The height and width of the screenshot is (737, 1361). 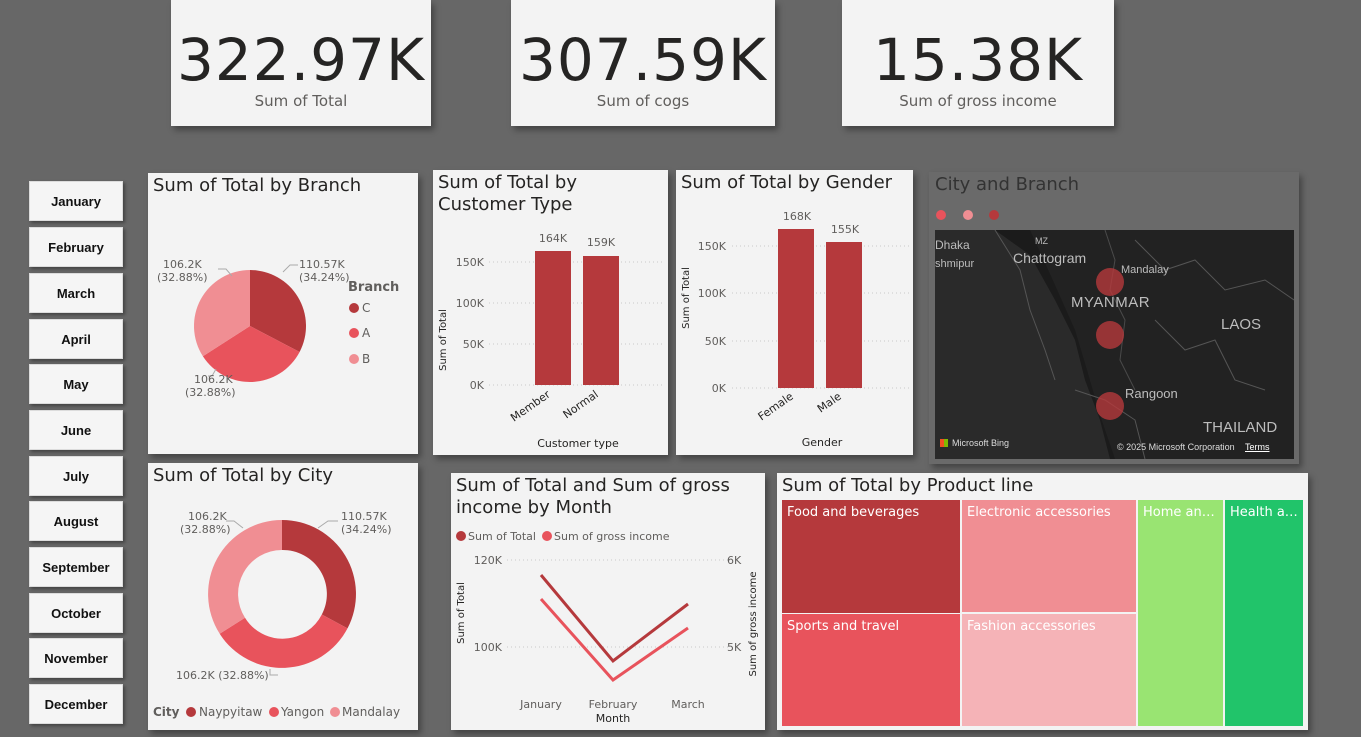 I want to click on map-bubble-naypyitaw, so click(x=1110, y=335).